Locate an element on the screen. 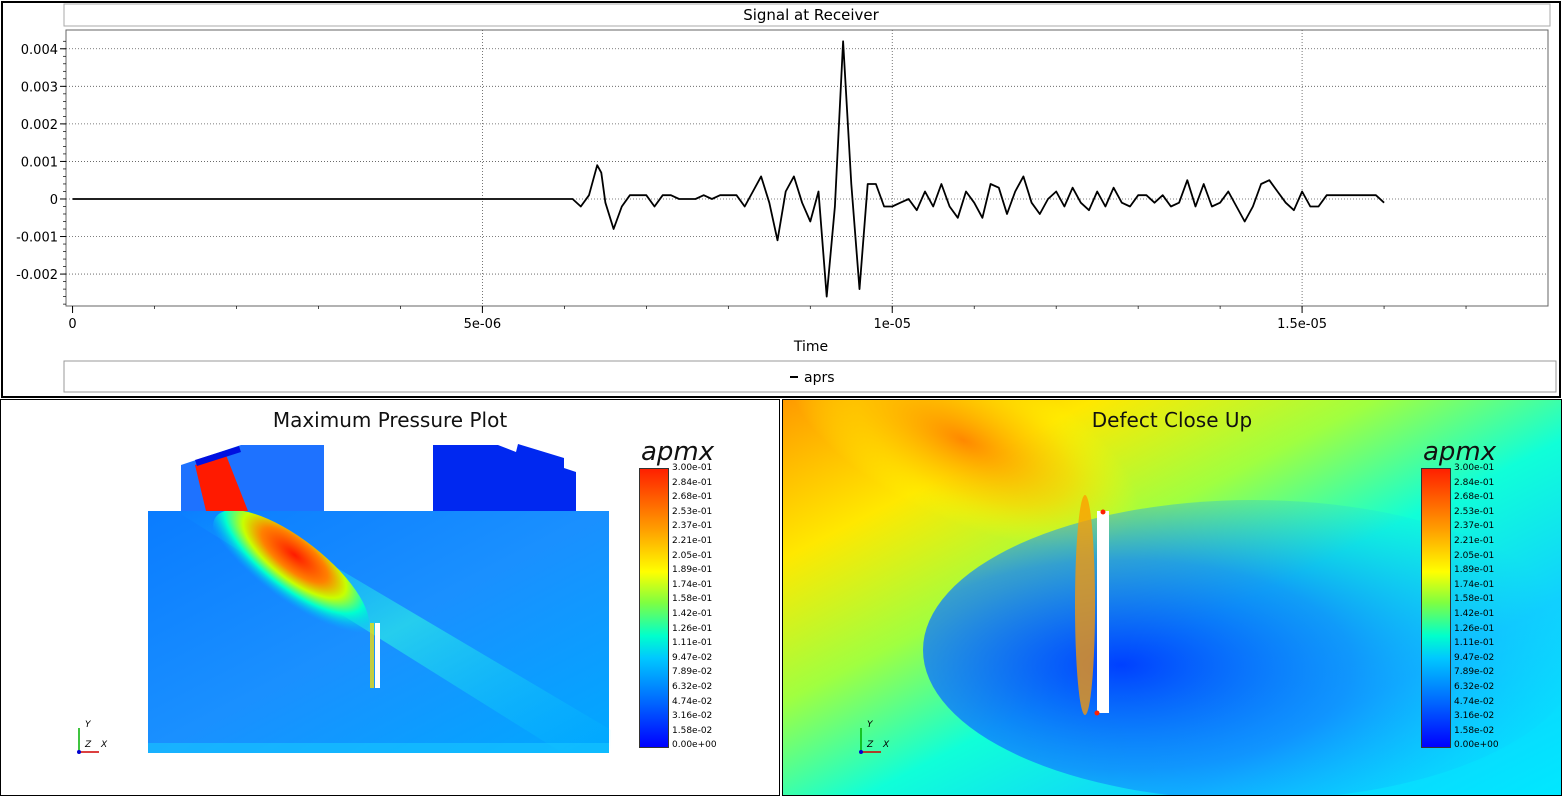  left-legend-title: apmx is located at coordinates (678, 452).